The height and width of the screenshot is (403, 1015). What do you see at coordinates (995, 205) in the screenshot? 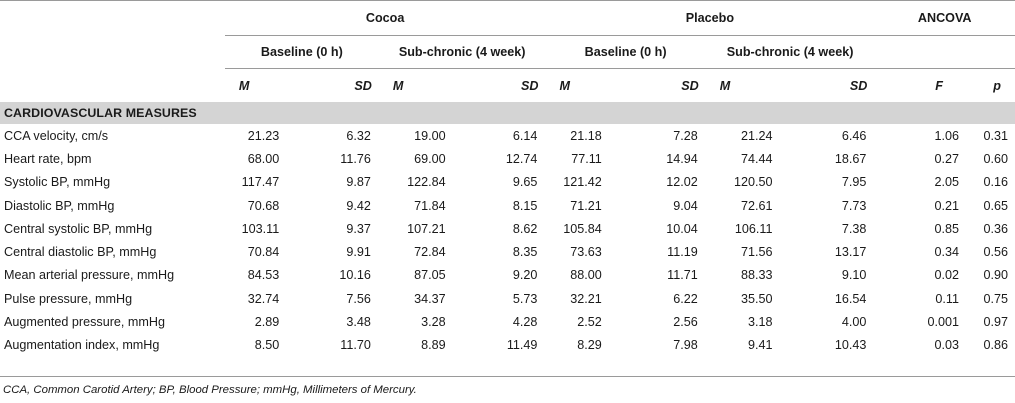
I see `table-cell: 0.65` at bounding box center [995, 205].